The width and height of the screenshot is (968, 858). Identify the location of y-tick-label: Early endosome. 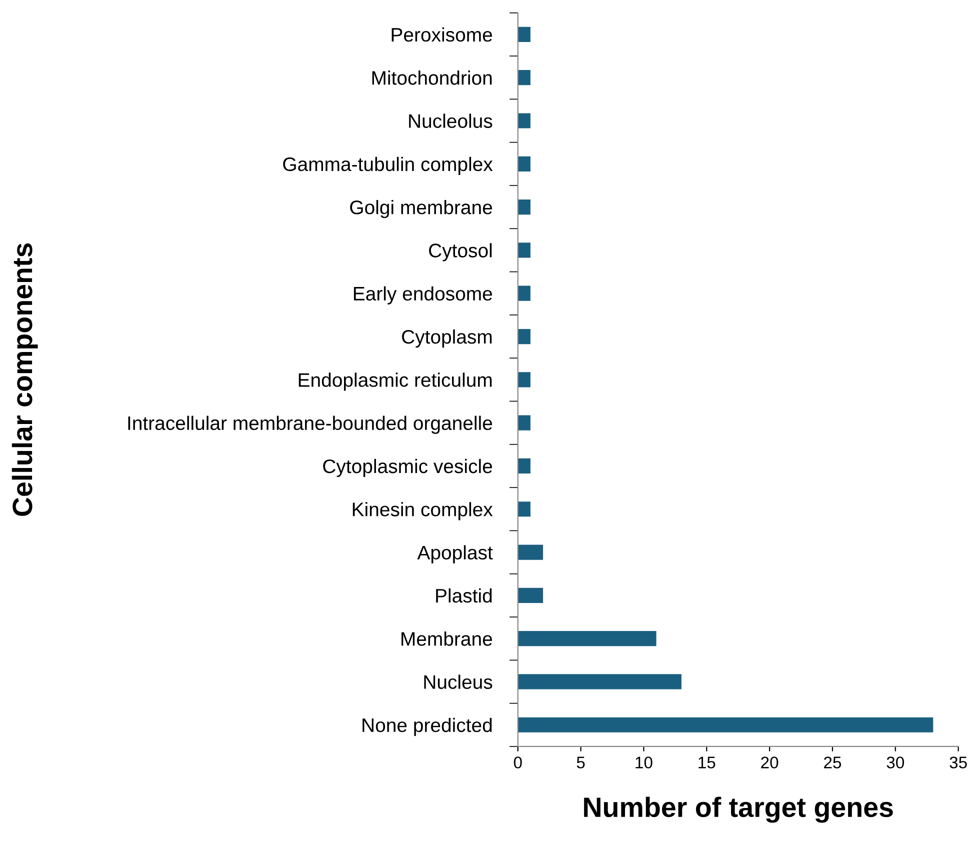
(423, 295).